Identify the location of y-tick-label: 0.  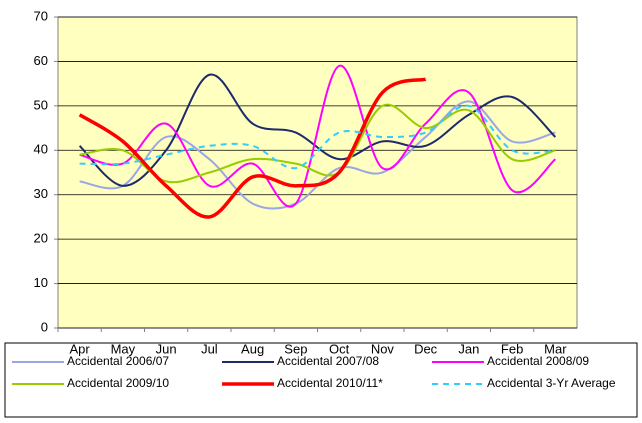
(44, 326).